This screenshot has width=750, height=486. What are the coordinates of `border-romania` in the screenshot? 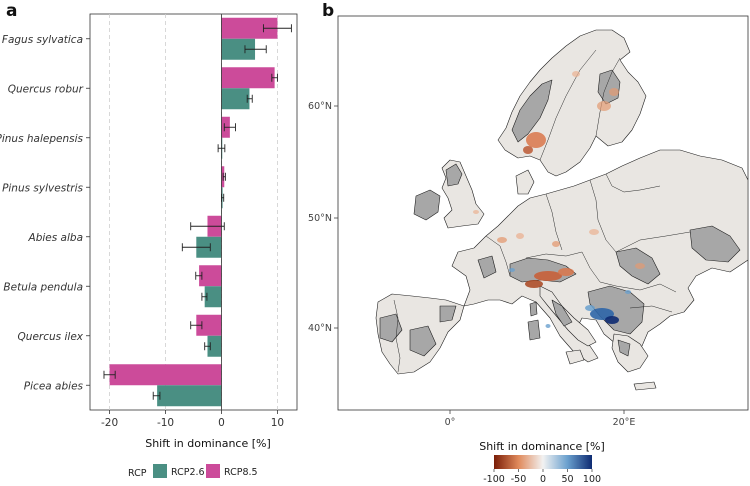 It's located at (646, 288).